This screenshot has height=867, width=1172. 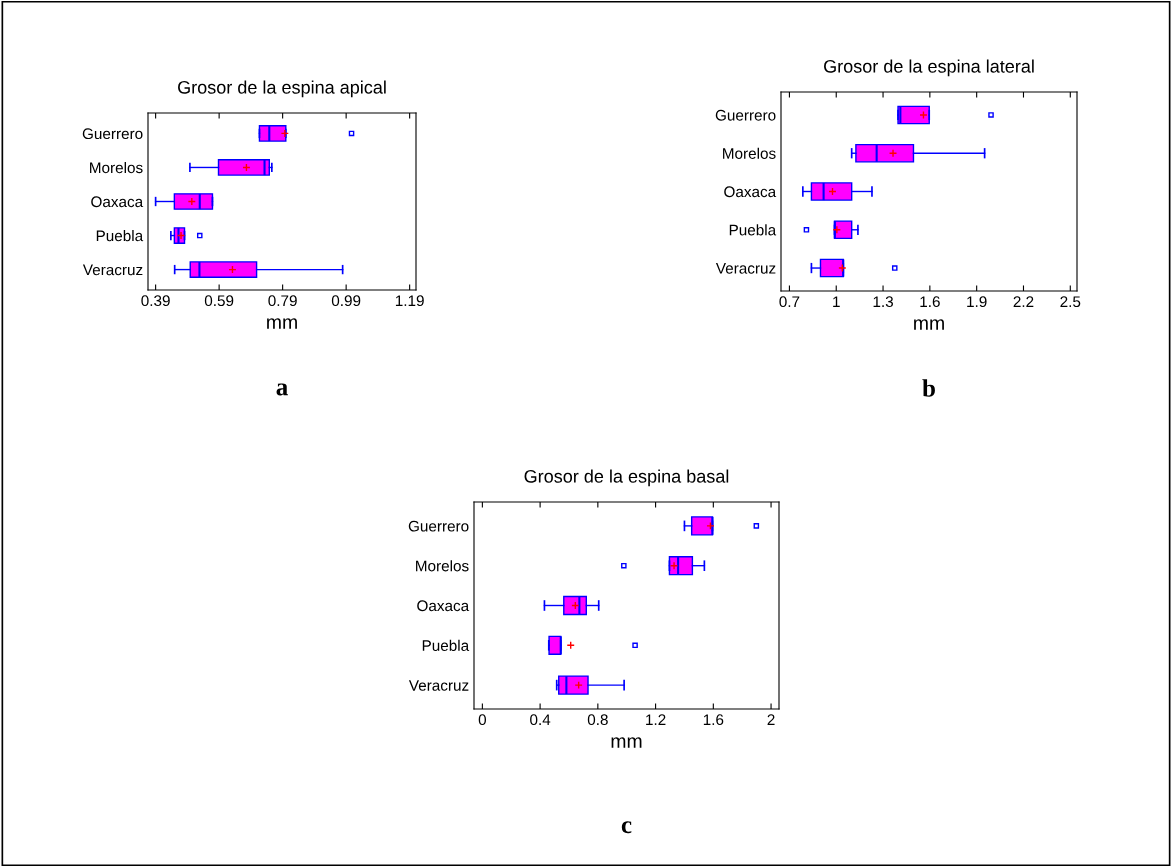 I want to click on x-tick-label: 0.8, so click(x=597, y=720).